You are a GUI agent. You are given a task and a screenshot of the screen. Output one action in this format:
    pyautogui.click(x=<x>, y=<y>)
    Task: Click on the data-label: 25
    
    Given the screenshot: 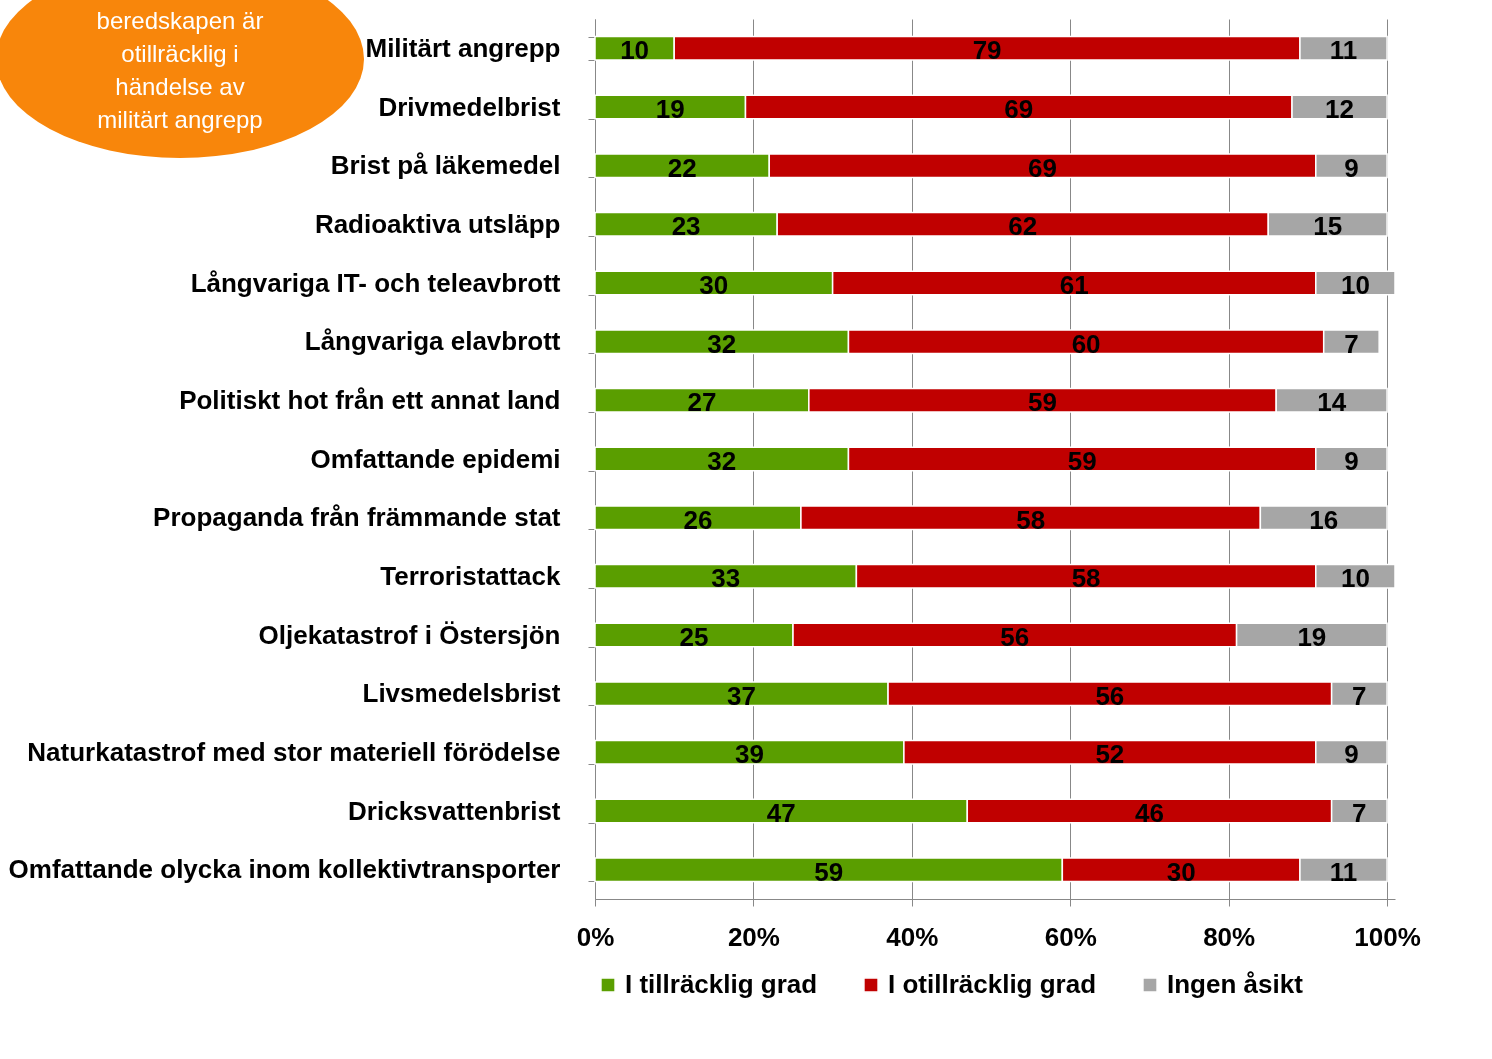 What is the action you would take?
    pyautogui.click(x=694, y=637)
    